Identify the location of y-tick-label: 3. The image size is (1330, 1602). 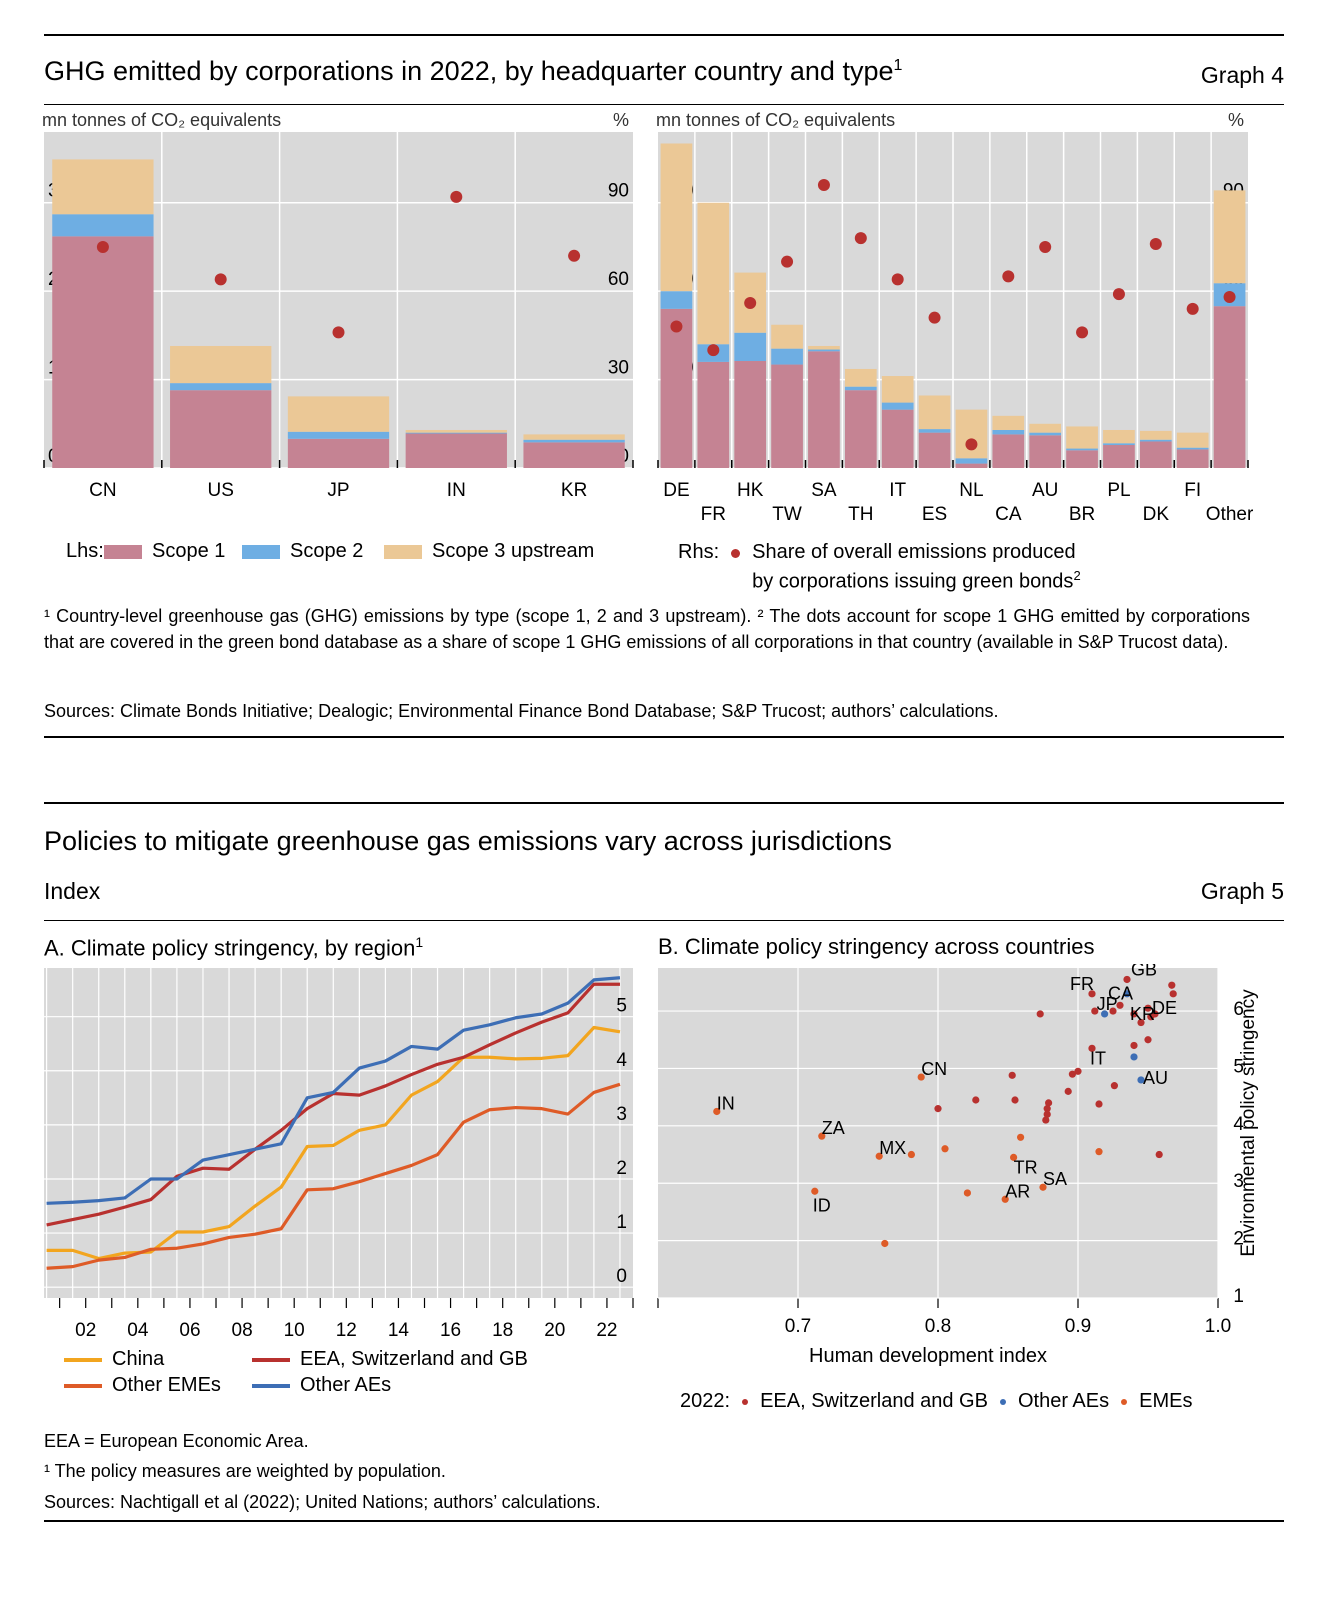
(621, 1114).